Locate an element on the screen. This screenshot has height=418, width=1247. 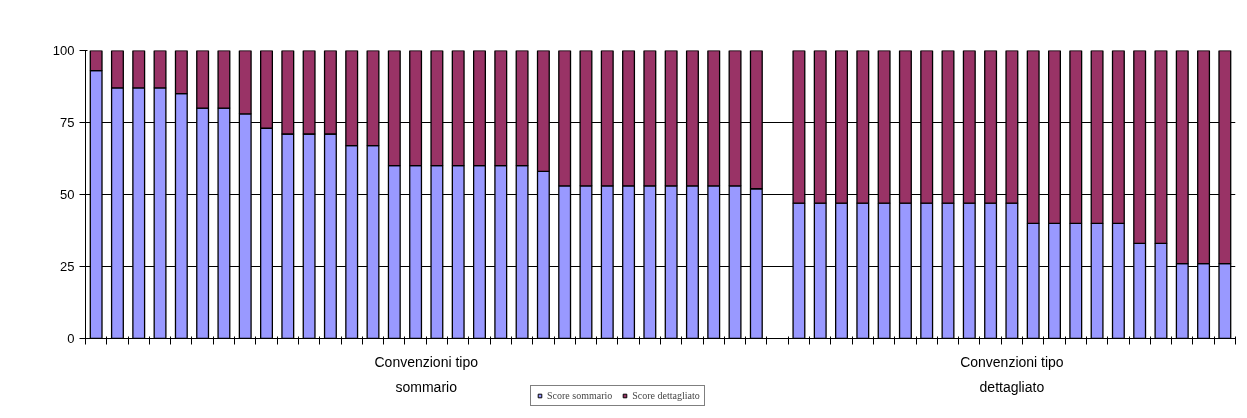
text: Convenzioni tipo sommario is located at coordinates (426, 374).